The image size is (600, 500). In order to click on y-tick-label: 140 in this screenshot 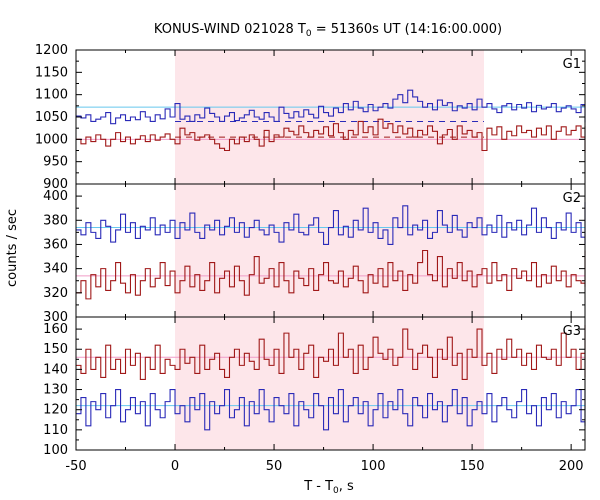, I will do `click(55, 369)`.